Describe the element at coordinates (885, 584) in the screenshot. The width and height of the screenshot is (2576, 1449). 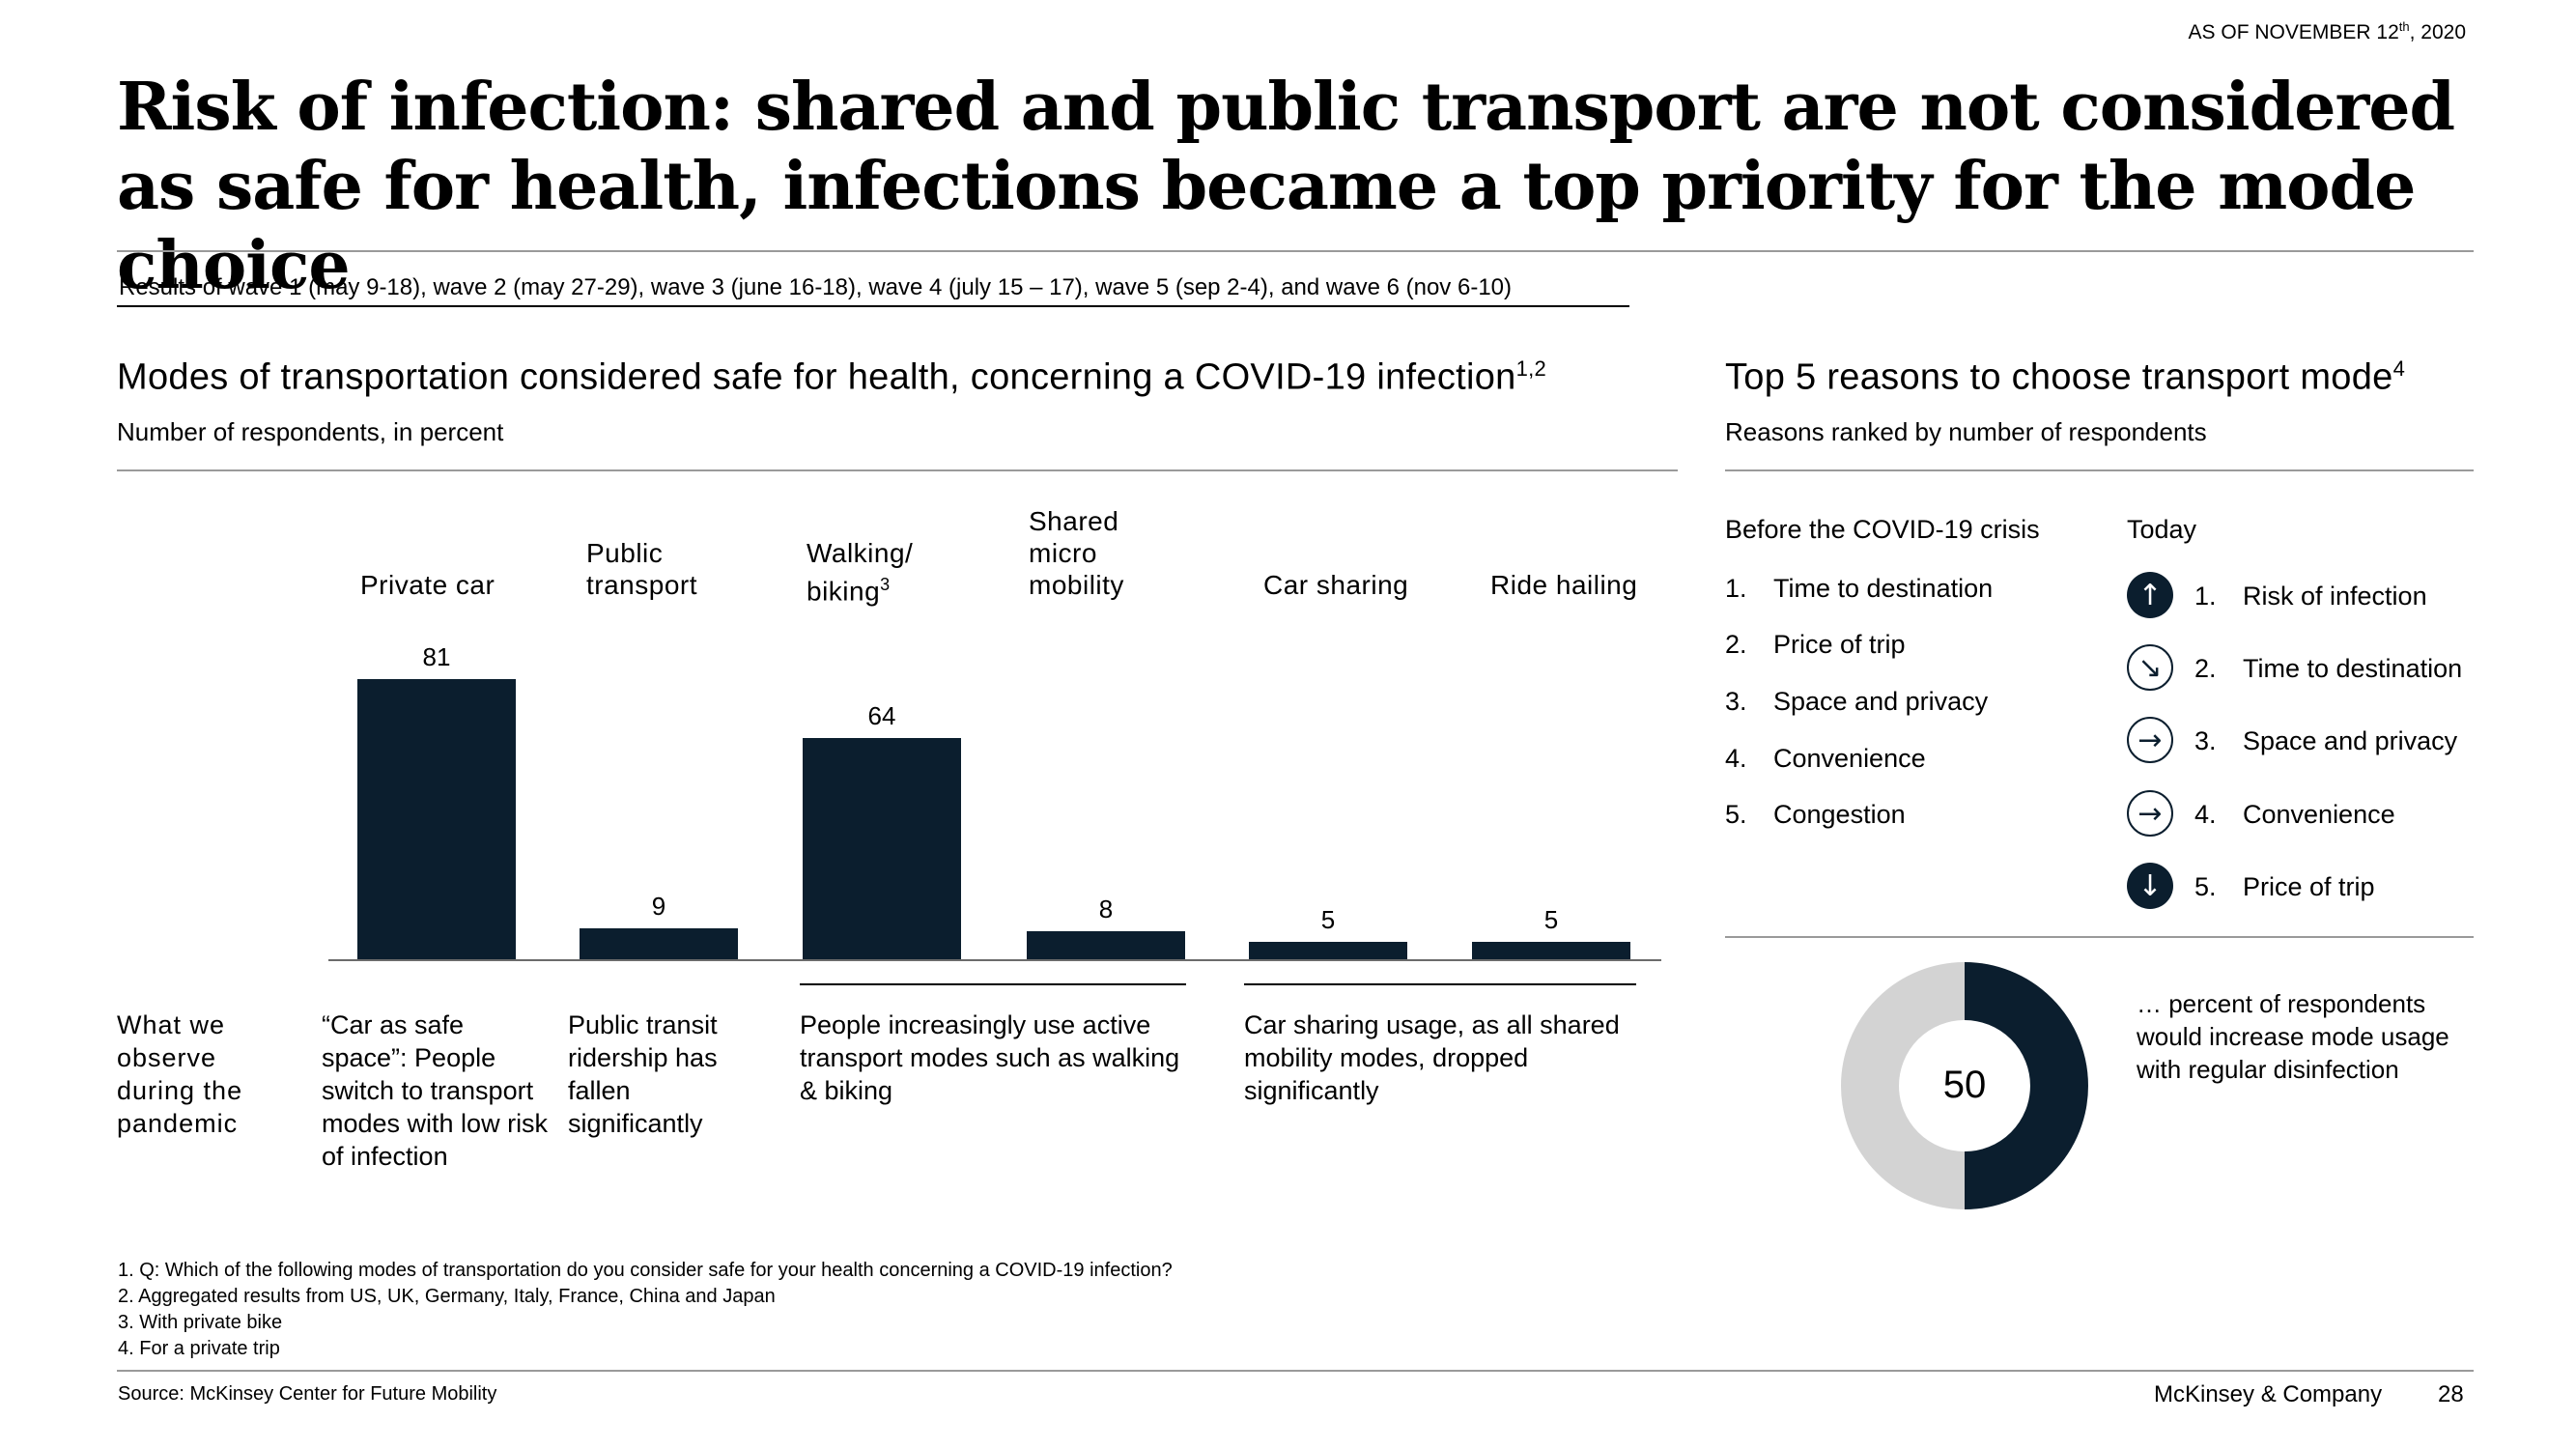
I see `category-label-sup: 3` at that location.